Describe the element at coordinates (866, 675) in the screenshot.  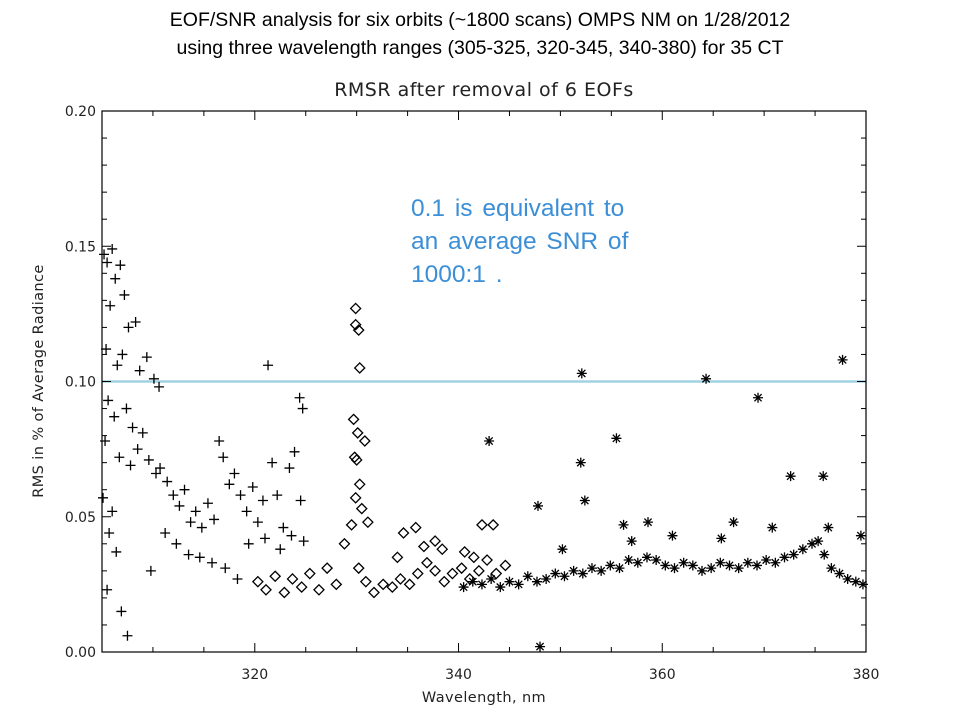
I see `x-tick-label: 380` at that location.